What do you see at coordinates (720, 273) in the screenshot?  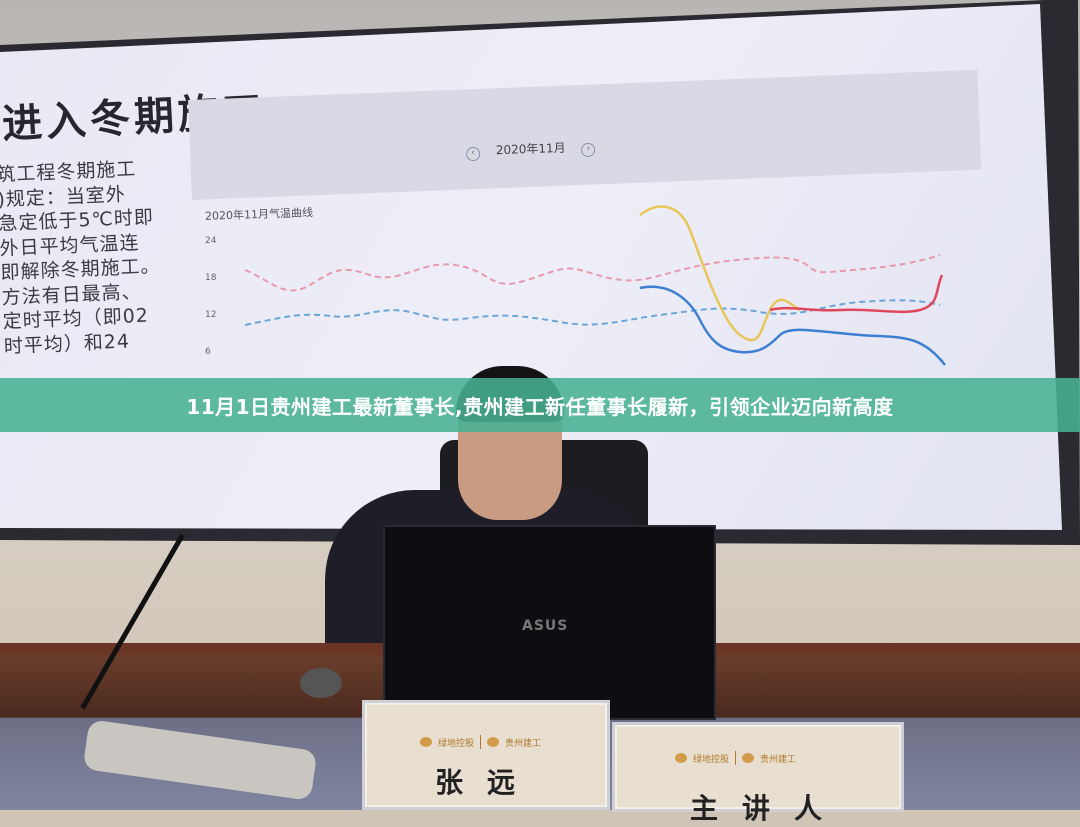 I see `yellow-line` at bounding box center [720, 273].